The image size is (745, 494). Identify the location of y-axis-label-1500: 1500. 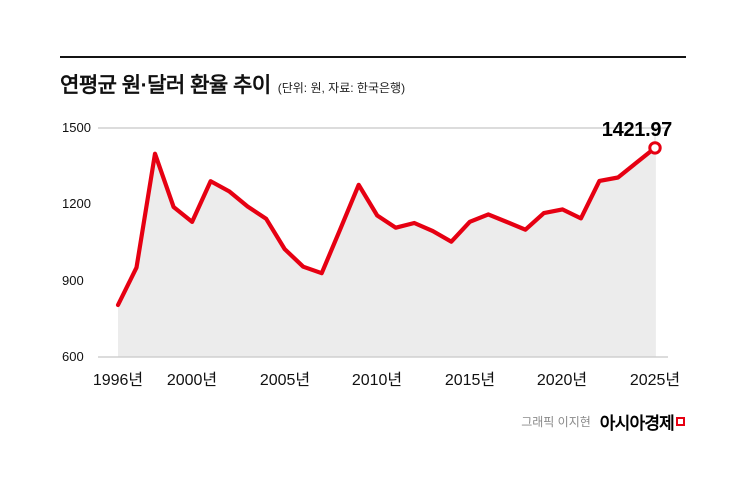
(76, 127).